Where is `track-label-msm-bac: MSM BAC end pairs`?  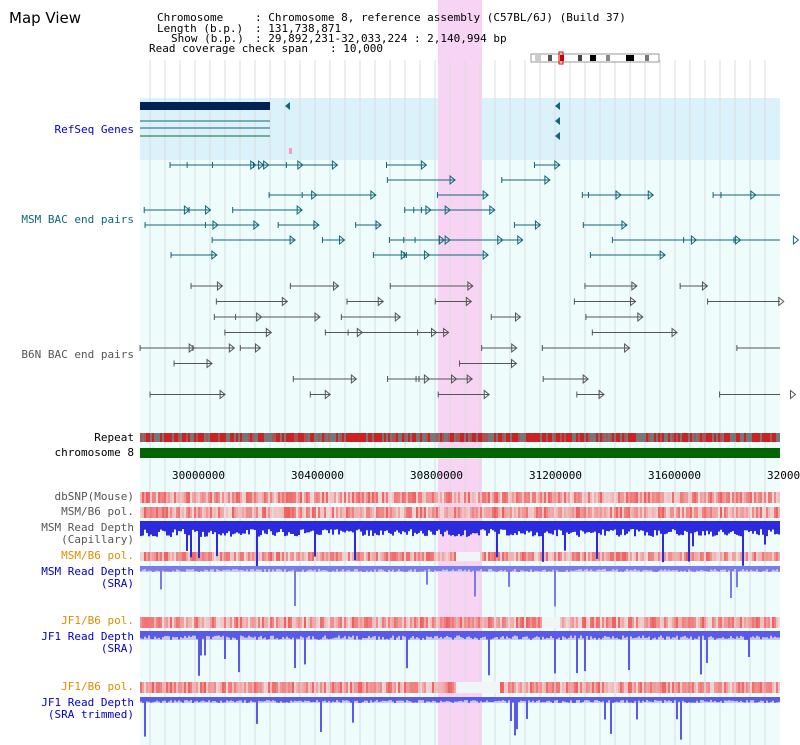 track-label-msm-bac: MSM BAC end pairs is located at coordinates (77, 219).